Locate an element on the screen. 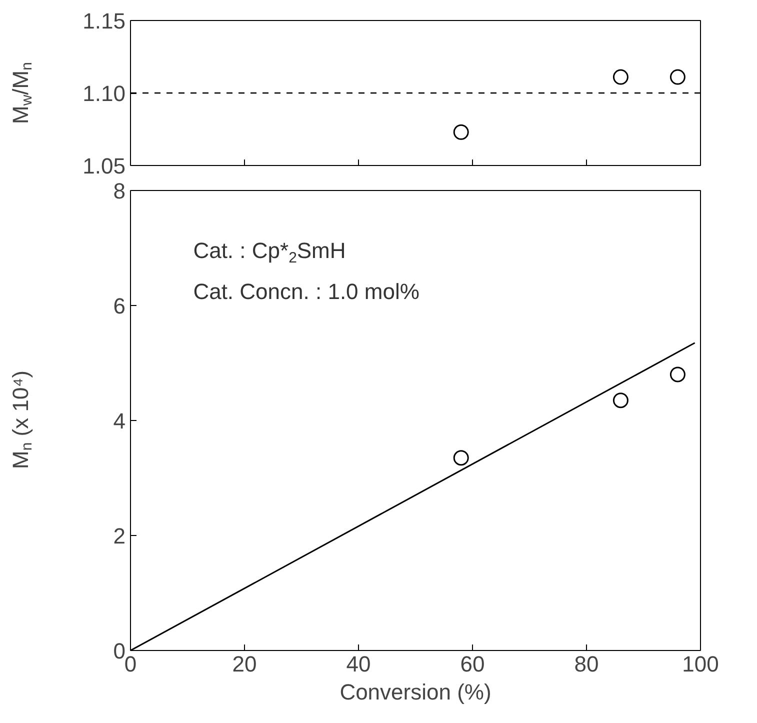 This screenshot has height=723, width=757. annotation: Cat. Concn. : 1.0 mol% is located at coordinates (306, 291).